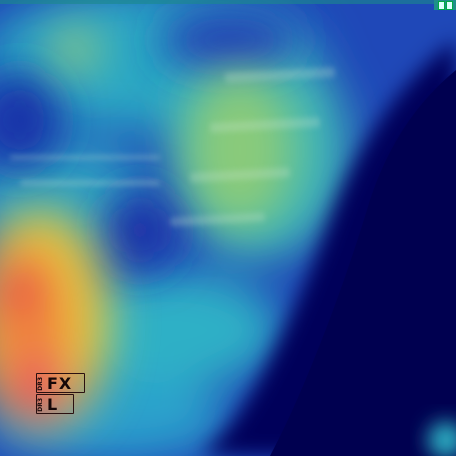 Image resolution: width=456 pixels, height=456 pixels. I want to click on marker-big-label: FX, so click(60, 383).